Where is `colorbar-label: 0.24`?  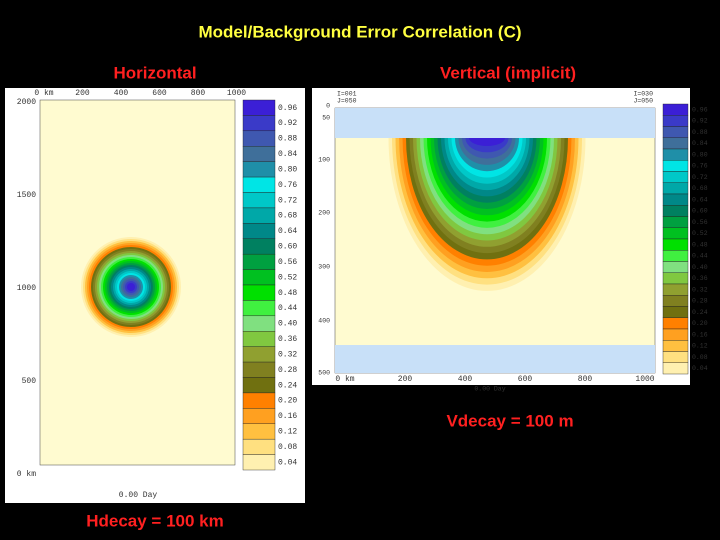
colorbar-label: 0.24 is located at coordinates (700, 312).